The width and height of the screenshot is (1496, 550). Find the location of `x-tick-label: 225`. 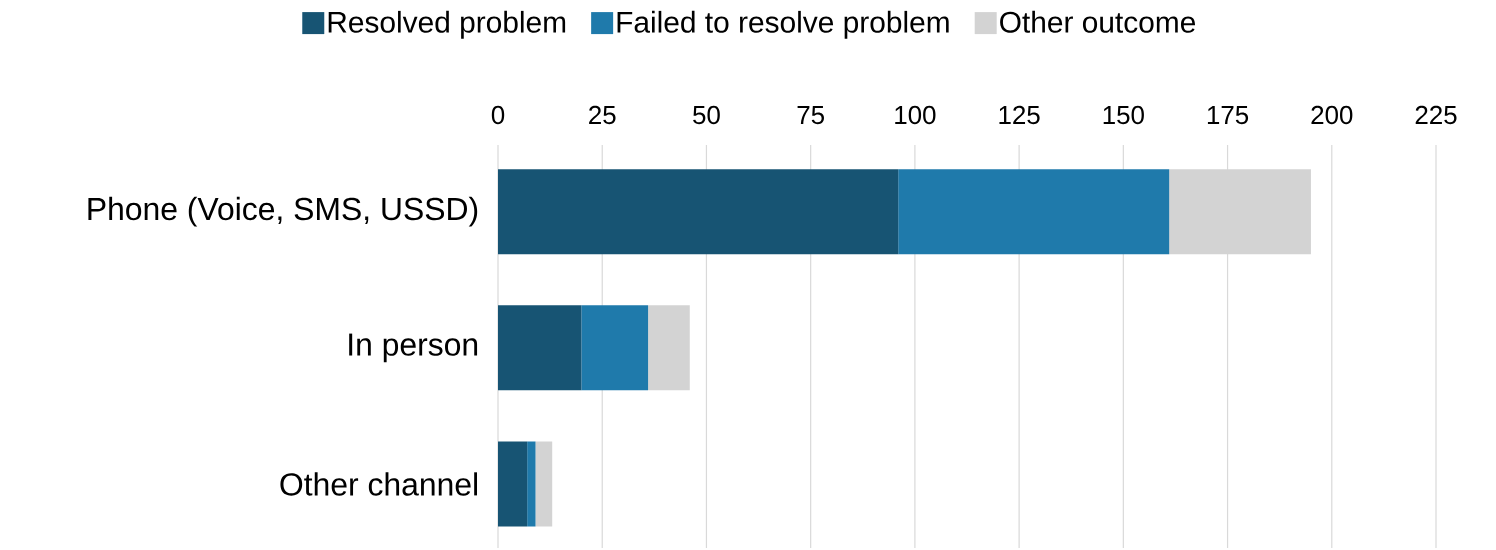

x-tick-label: 225 is located at coordinates (1436, 115).